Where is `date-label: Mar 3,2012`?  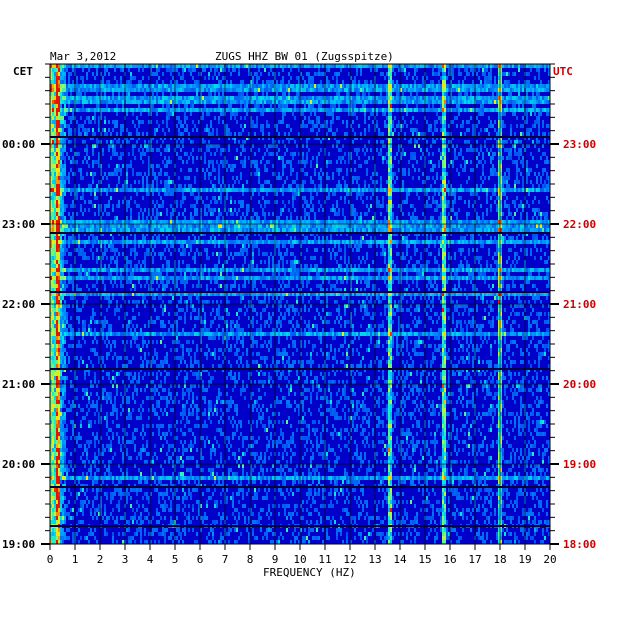
date-label: Mar 3,2012 is located at coordinates (83, 56).